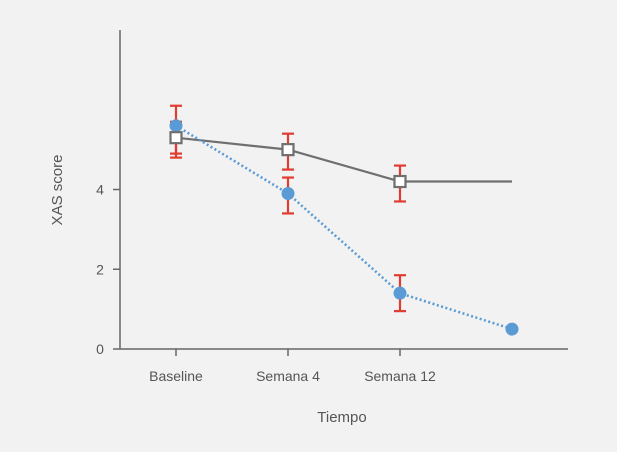 Image resolution: width=617 pixels, height=452 pixels. Describe the element at coordinates (57, 190) in the screenshot. I see `y-axis-title: XAS score` at that location.